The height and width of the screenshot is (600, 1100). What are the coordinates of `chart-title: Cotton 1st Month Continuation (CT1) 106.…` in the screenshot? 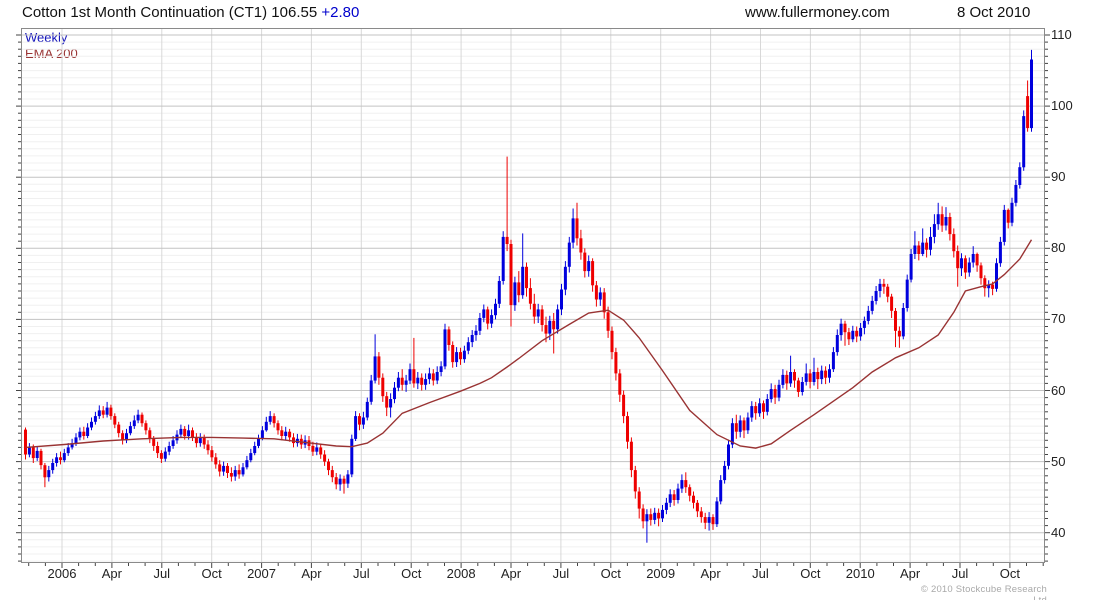 It's located at (190, 12).